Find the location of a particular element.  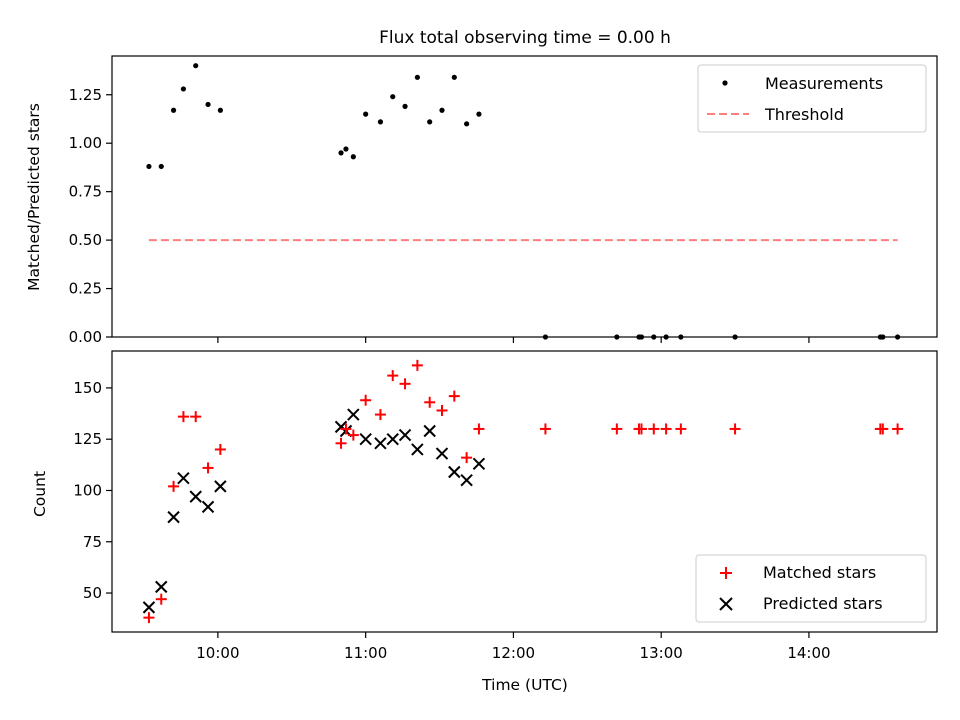

y-tick-label: 1.25 is located at coordinates (85, 95).